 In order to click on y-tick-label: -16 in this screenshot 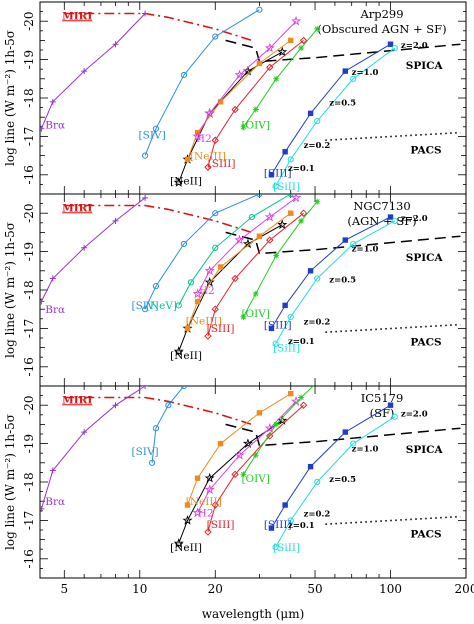, I will do `click(29, 174)`.